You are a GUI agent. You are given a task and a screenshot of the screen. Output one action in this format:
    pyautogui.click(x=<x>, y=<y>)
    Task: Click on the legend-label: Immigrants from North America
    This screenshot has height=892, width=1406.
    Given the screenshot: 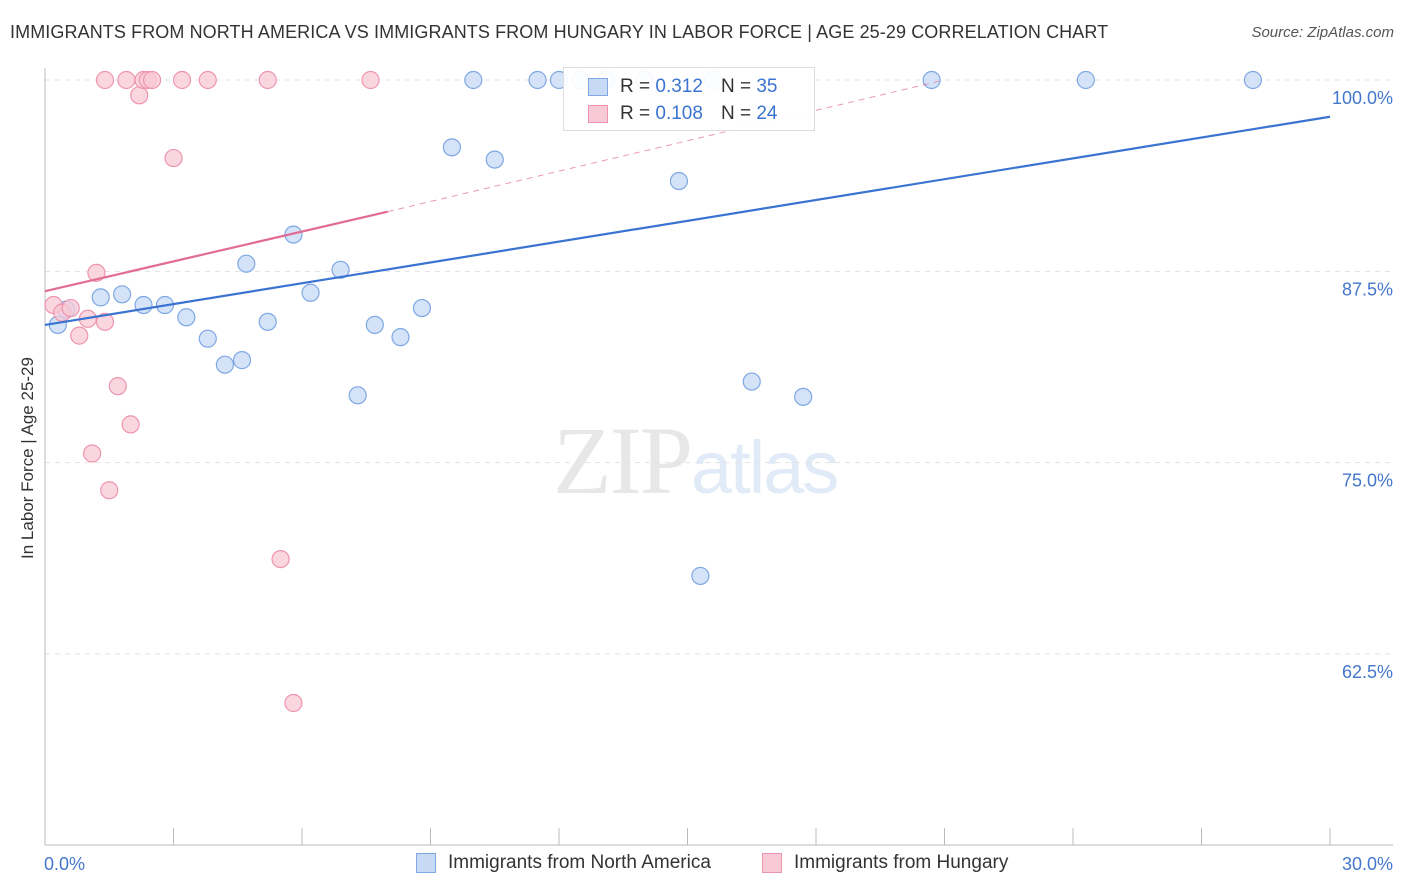 What is the action you would take?
    pyautogui.click(x=579, y=862)
    